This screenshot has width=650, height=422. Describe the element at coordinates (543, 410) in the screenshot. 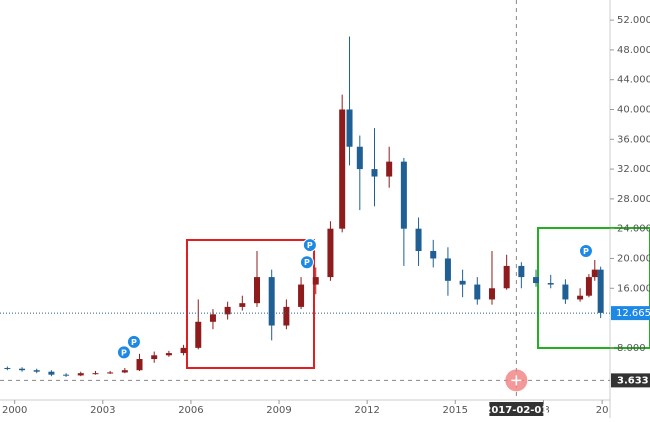

I see `x-tick-label: 18` at that location.